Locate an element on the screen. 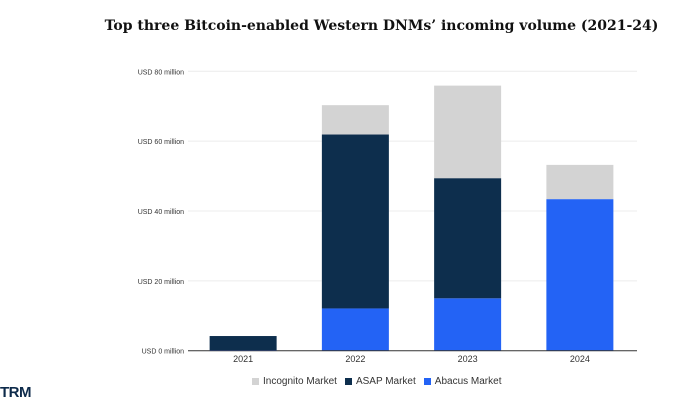  legend-item: Abacus Market is located at coordinates (462, 381).